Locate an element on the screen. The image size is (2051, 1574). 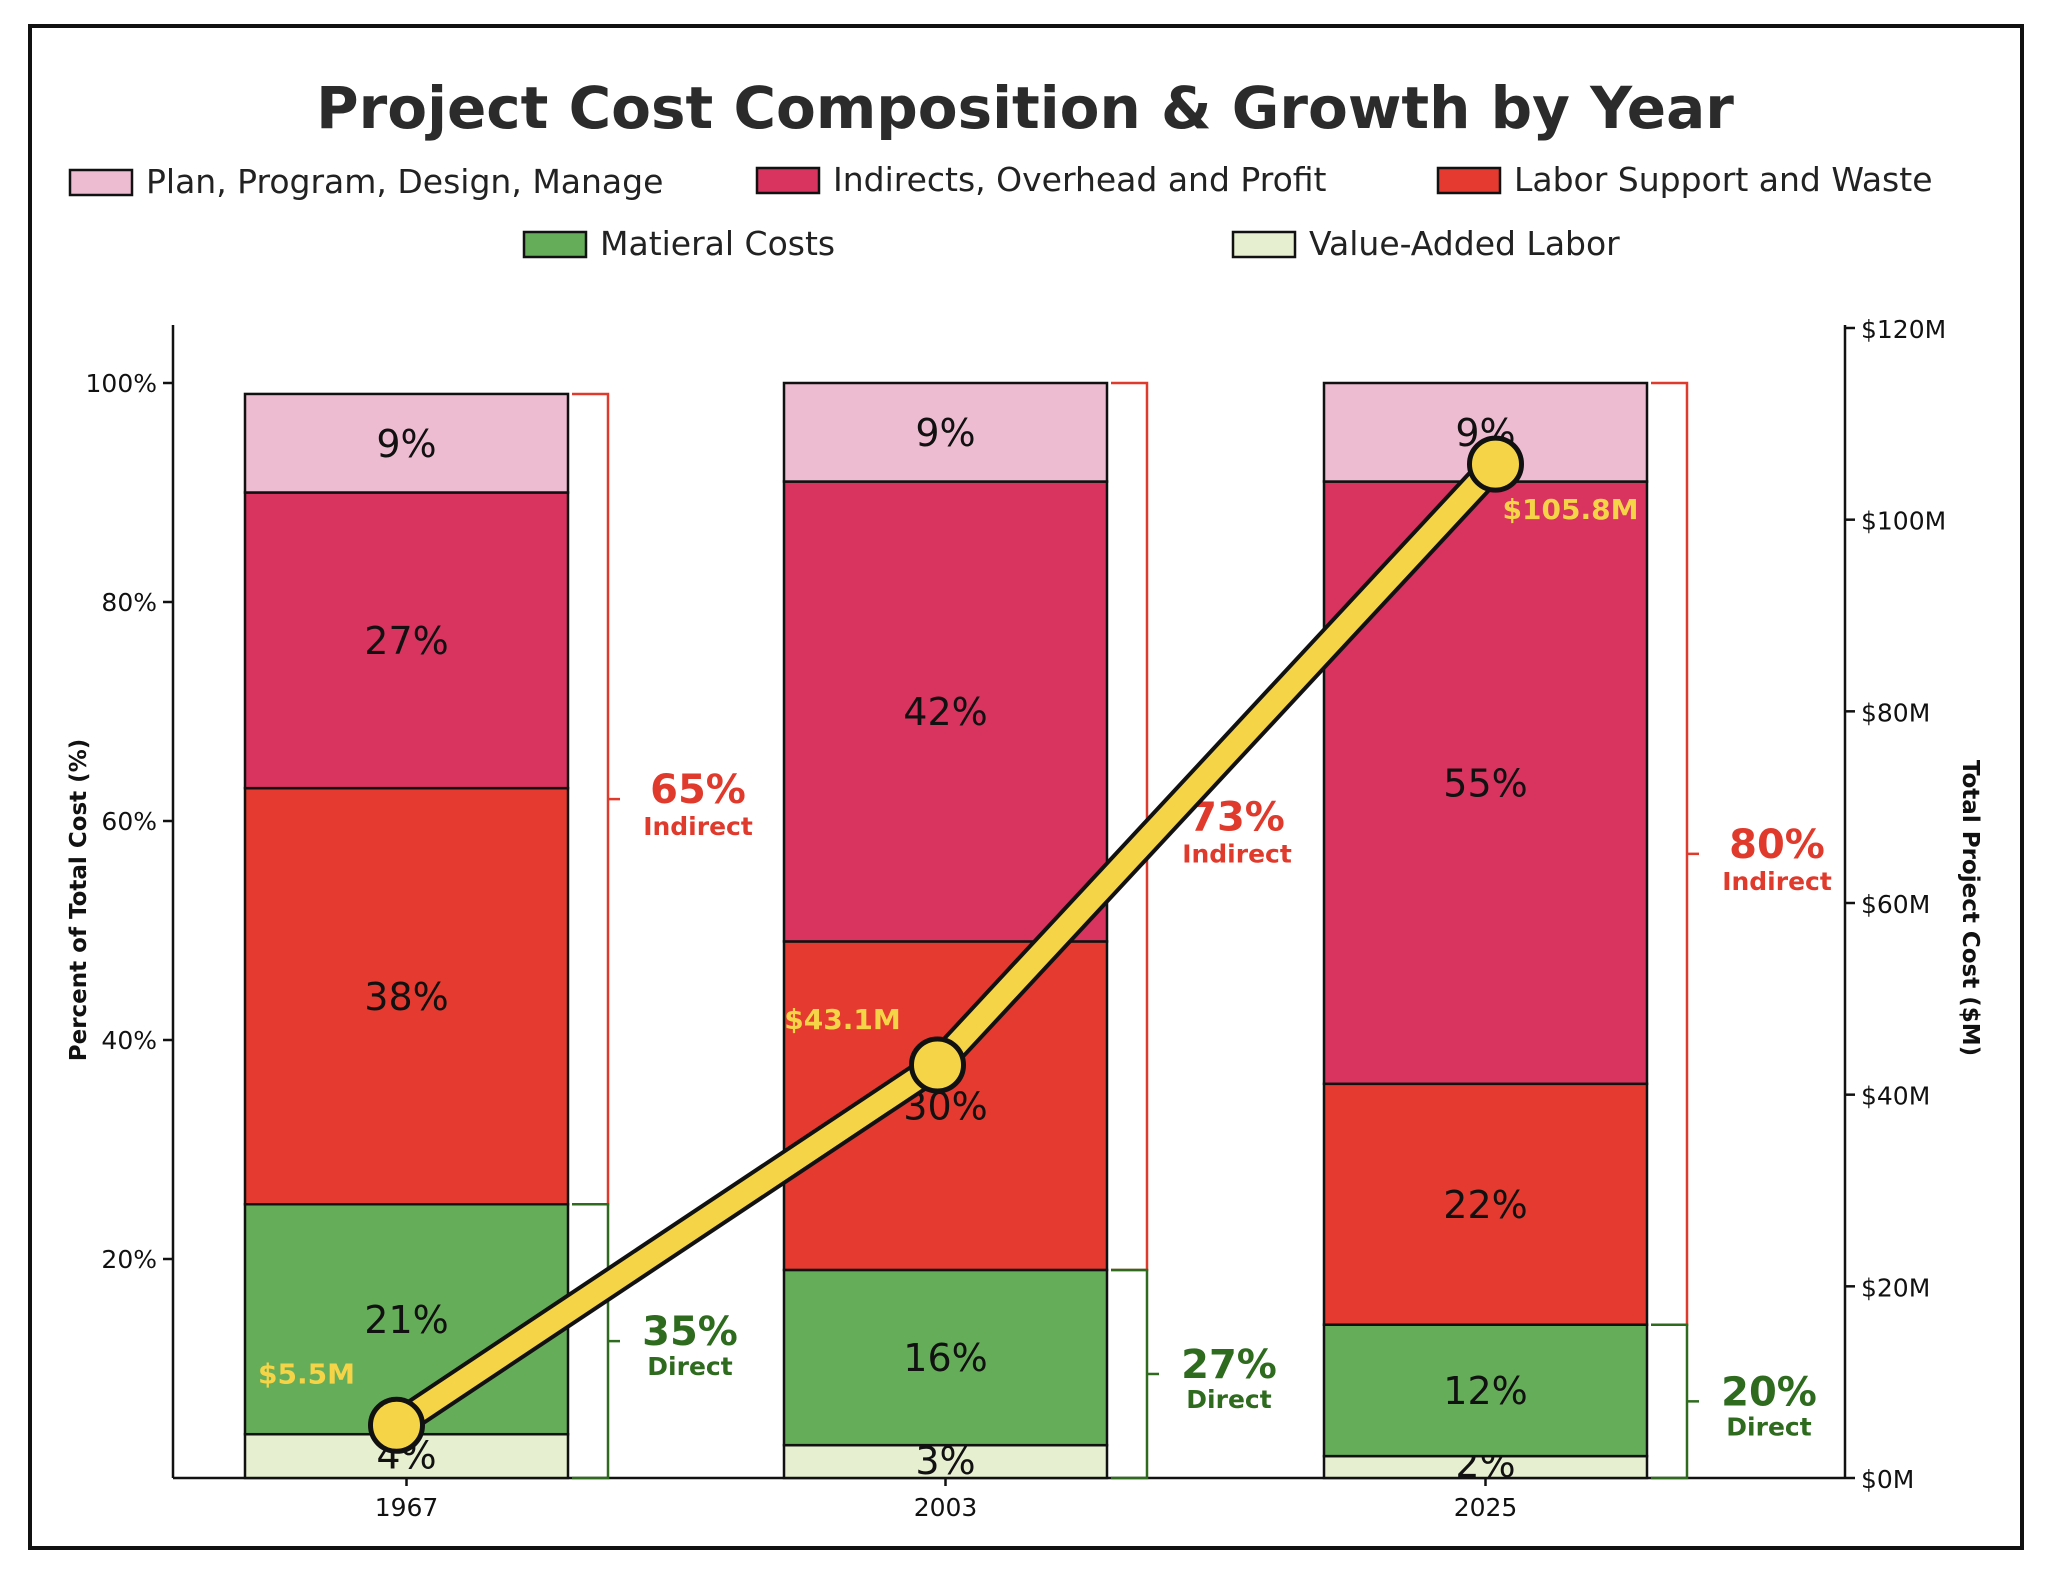
direct-pct-label: 27% is located at coordinates (1229, 1365).